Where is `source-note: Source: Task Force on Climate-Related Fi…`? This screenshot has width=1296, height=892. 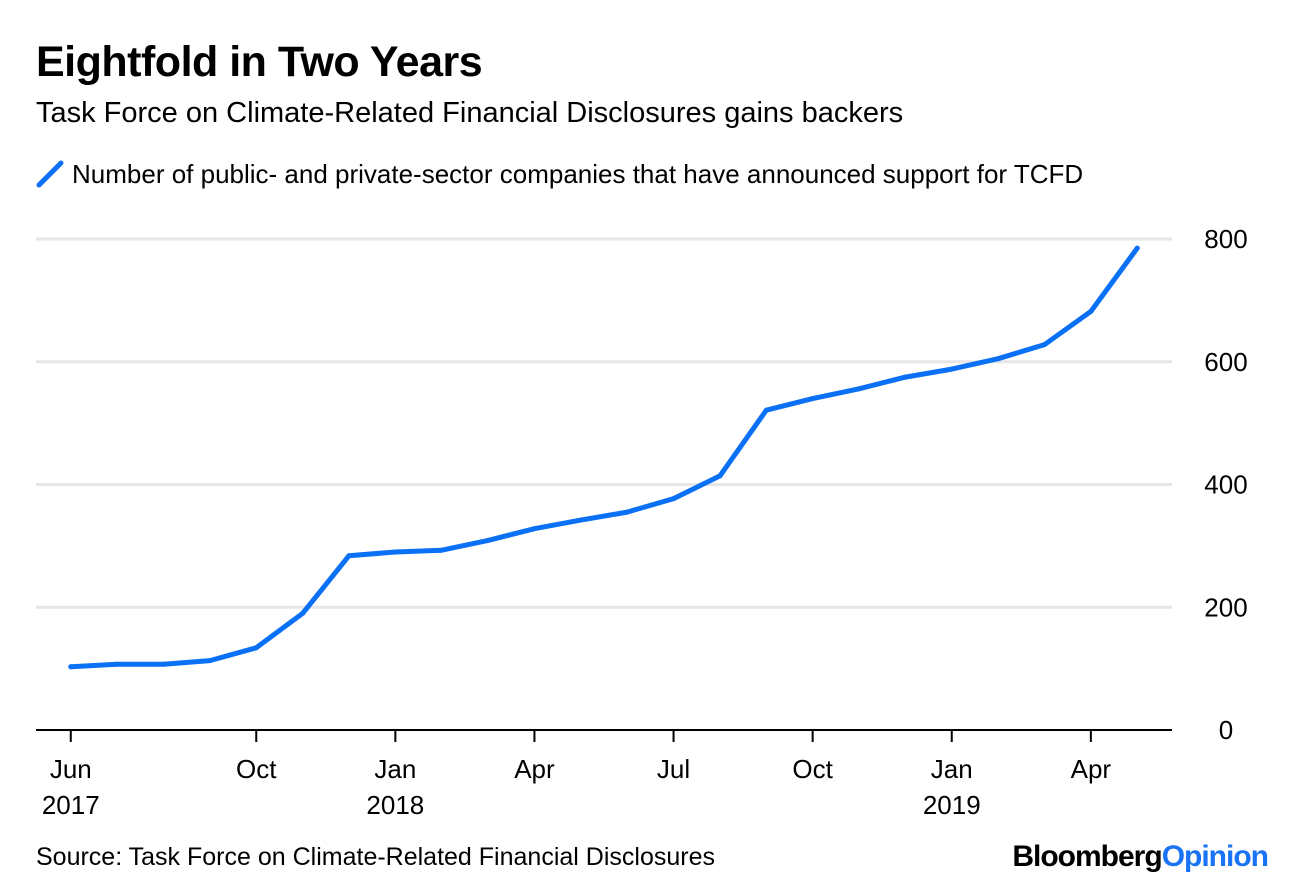
source-note: Source: Task Force on Climate-Related Fi… is located at coordinates (375, 857).